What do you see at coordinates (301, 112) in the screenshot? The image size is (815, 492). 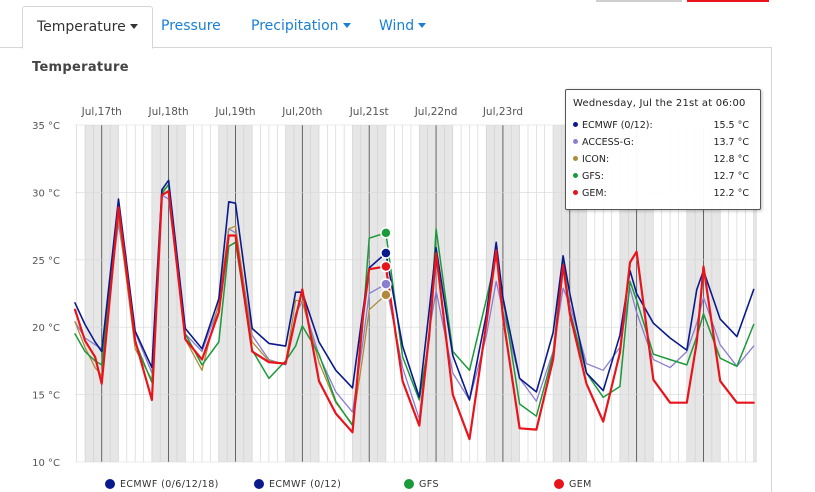 I see `x-tick-label: Jul,20th` at bounding box center [301, 112].